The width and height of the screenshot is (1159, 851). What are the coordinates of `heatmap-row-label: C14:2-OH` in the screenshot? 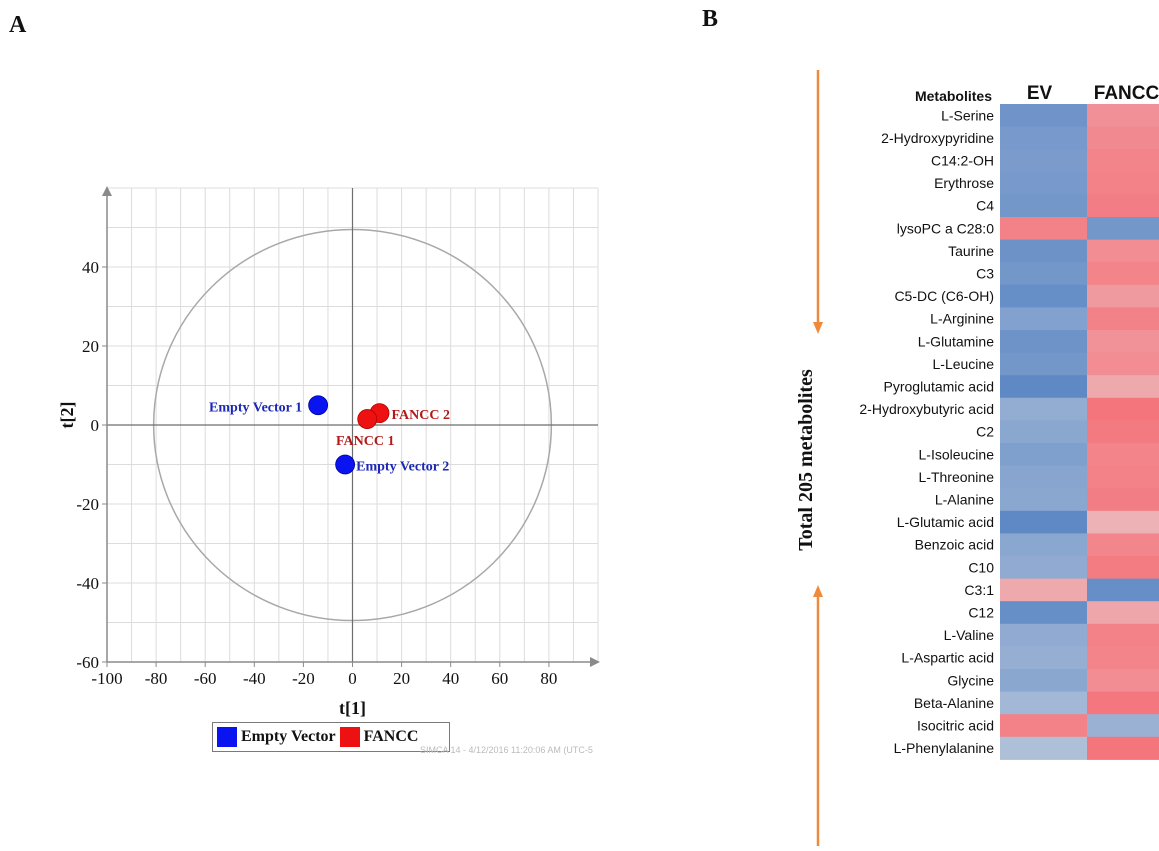 It's located at (962, 161).